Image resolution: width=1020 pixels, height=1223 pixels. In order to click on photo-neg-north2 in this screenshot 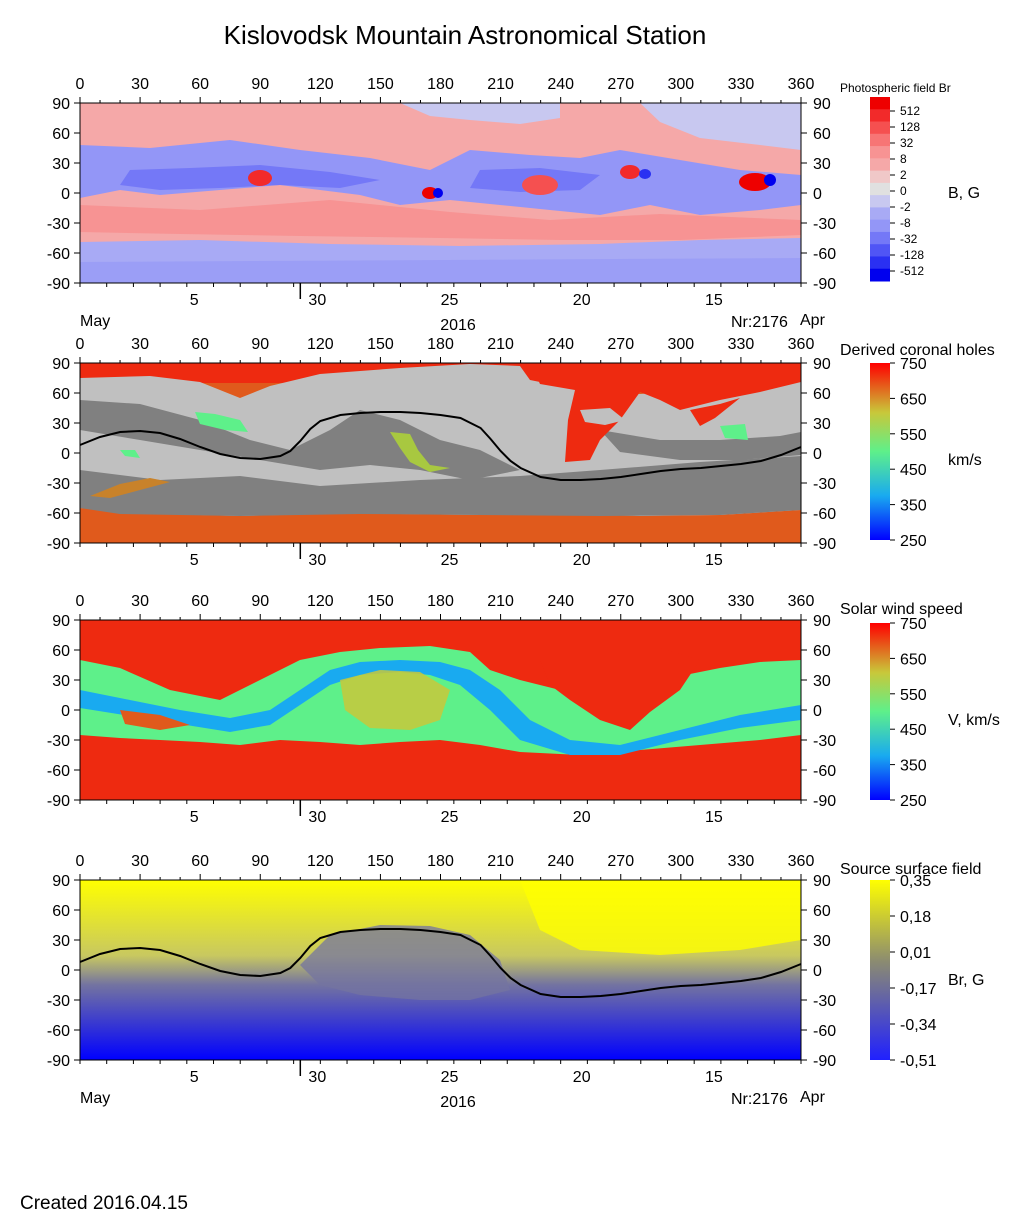, I will do `click(720, 126)`.